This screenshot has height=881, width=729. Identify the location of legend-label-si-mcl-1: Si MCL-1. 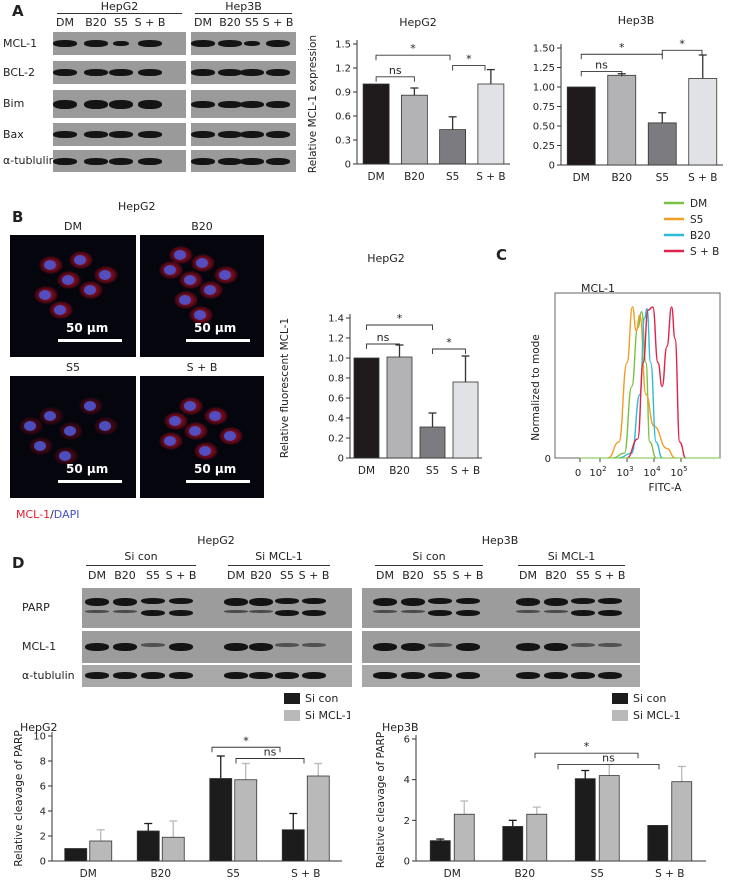
(657, 715).